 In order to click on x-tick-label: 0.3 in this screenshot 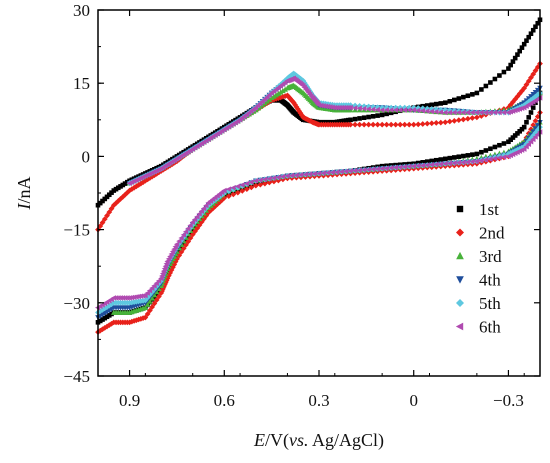, I will do `click(318, 400)`.